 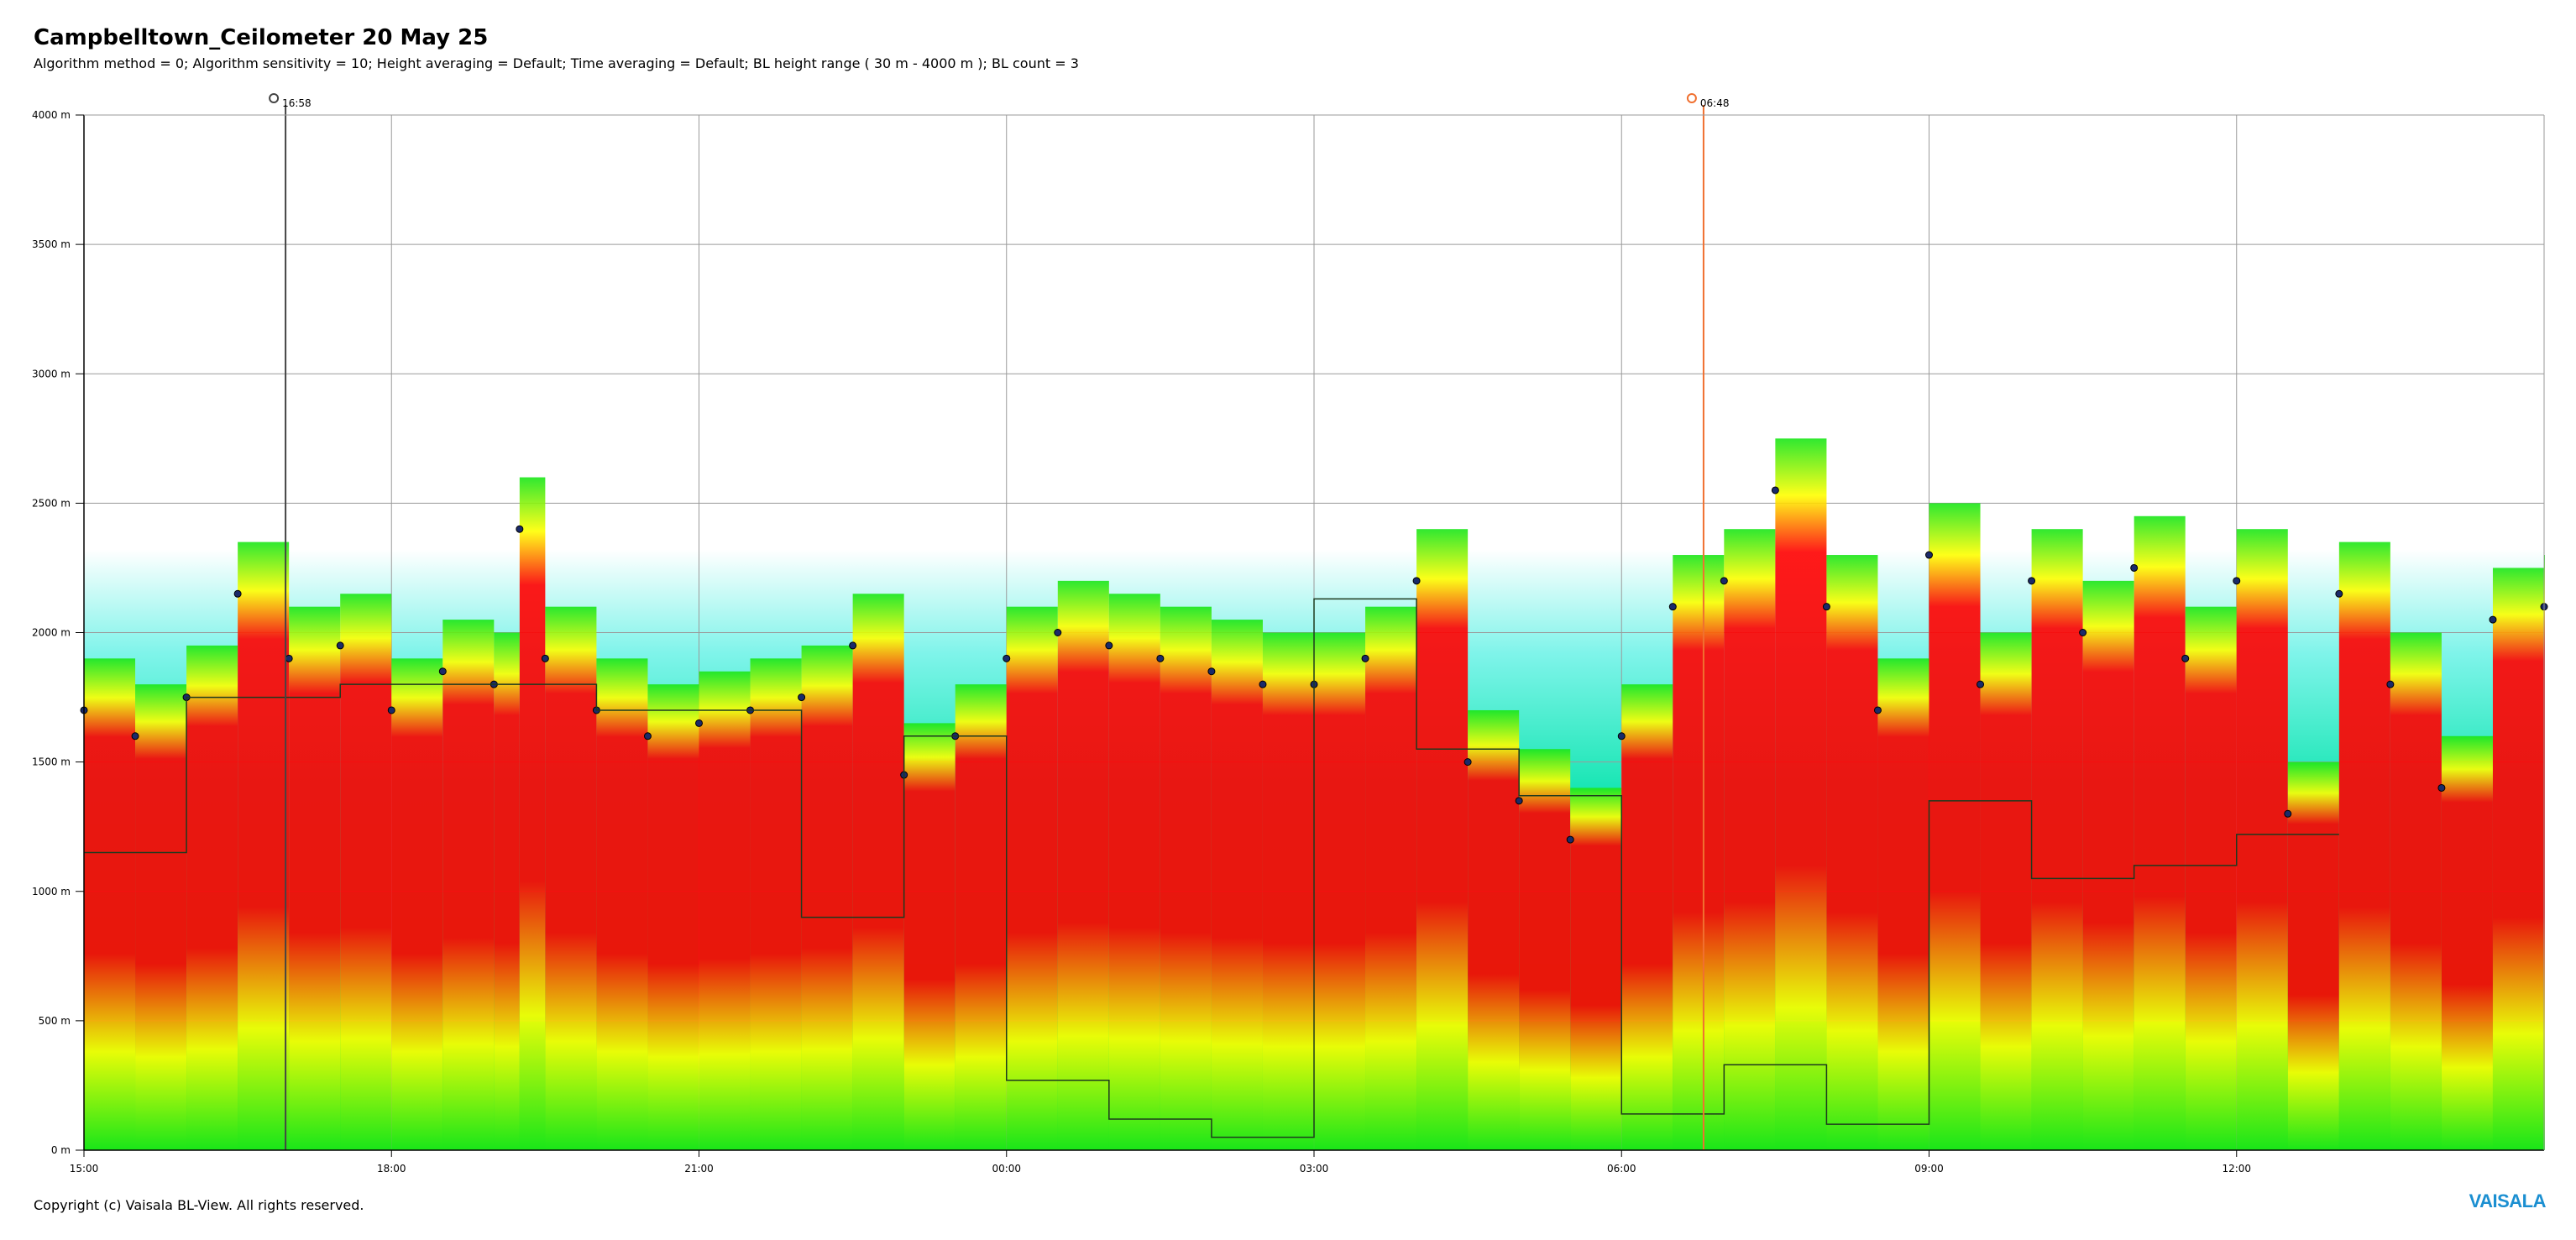 I want to click on x-tick-label: 09:00, so click(x=1929, y=1169).